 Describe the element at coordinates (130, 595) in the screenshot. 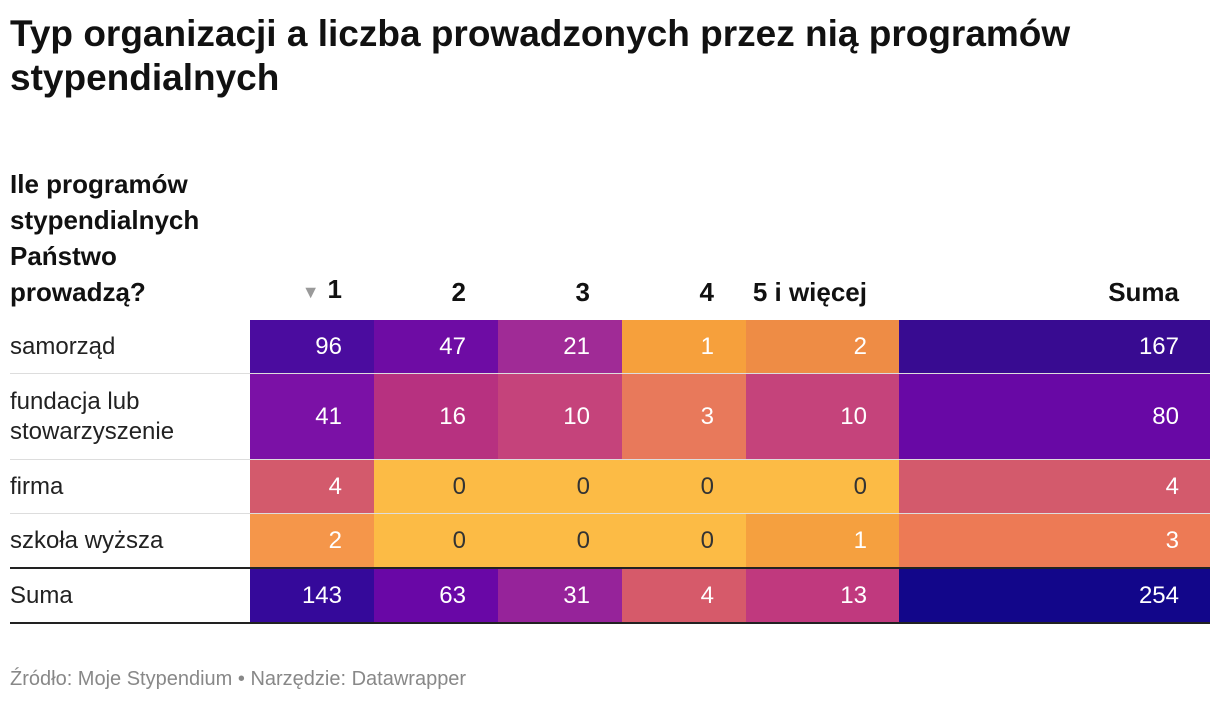

I see `total-row-label: Suma` at that location.